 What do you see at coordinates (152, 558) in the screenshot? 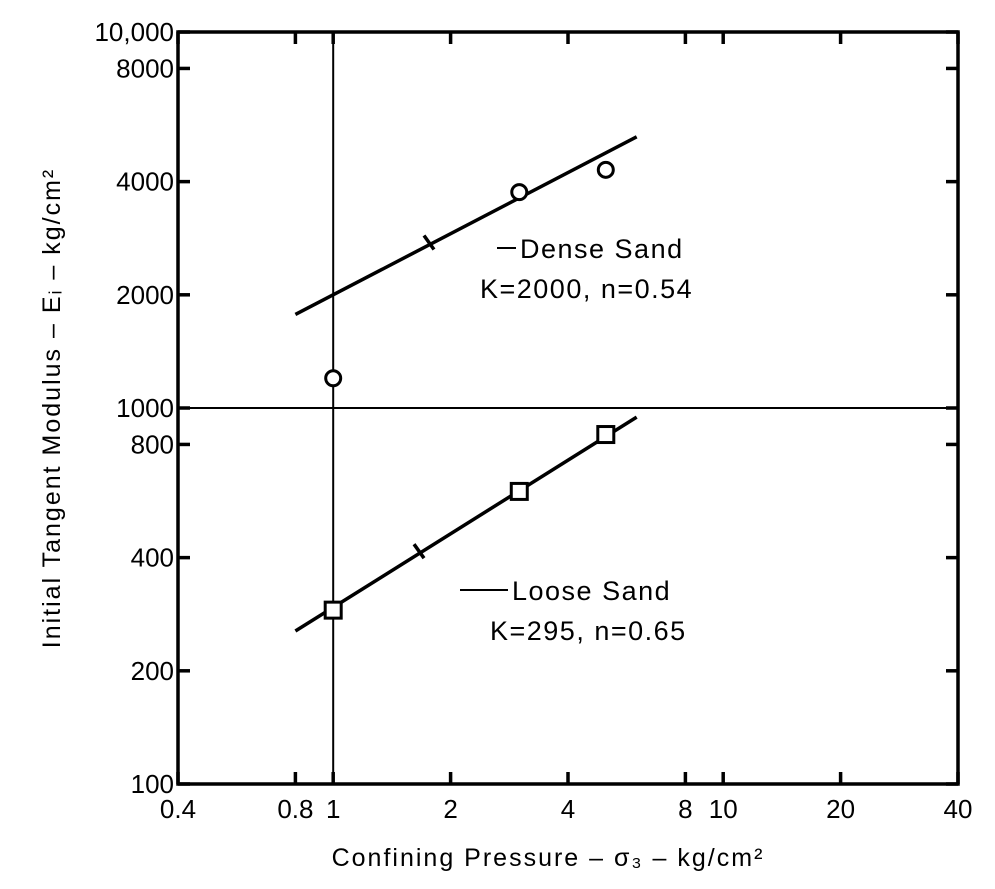
I see `y-tick-label: 400` at bounding box center [152, 558].